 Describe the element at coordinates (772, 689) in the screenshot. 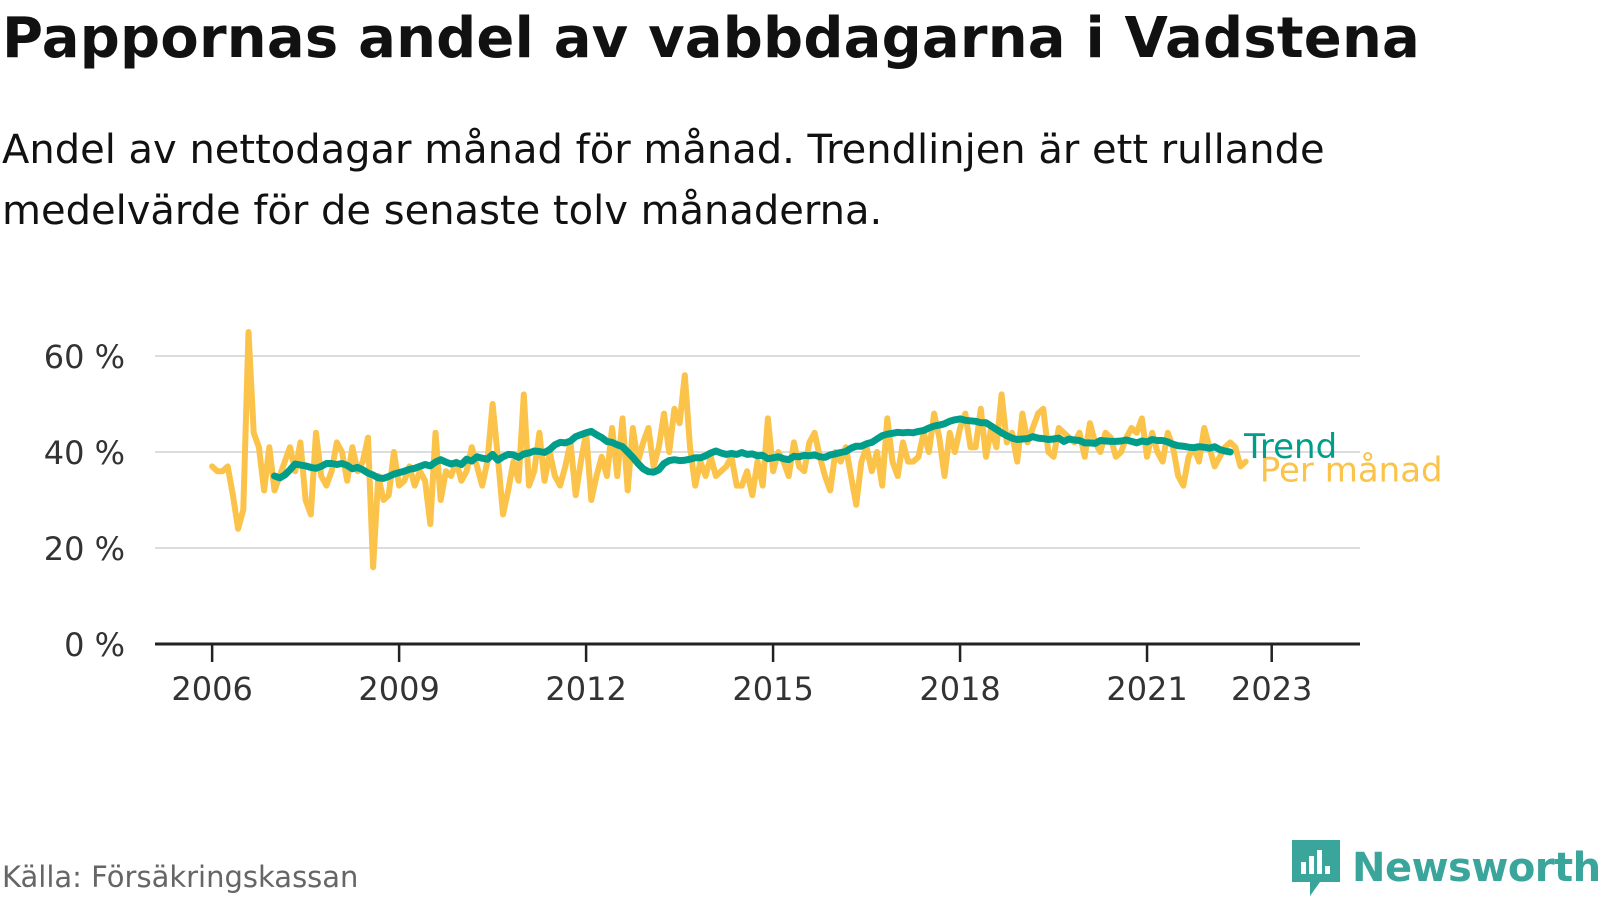

I see `x-tick-label: 2015` at that location.